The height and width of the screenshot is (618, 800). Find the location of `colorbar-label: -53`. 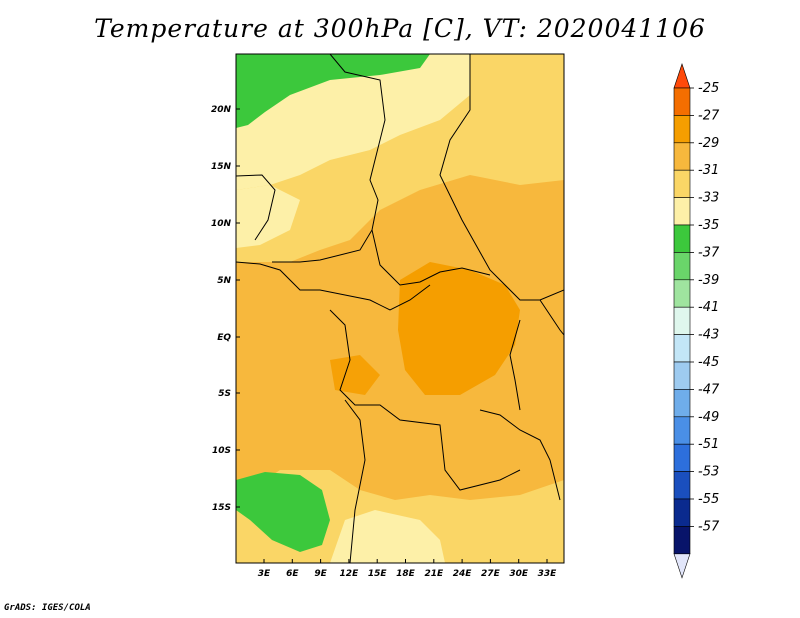

colorbar-label: -53 is located at coordinates (708, 472).